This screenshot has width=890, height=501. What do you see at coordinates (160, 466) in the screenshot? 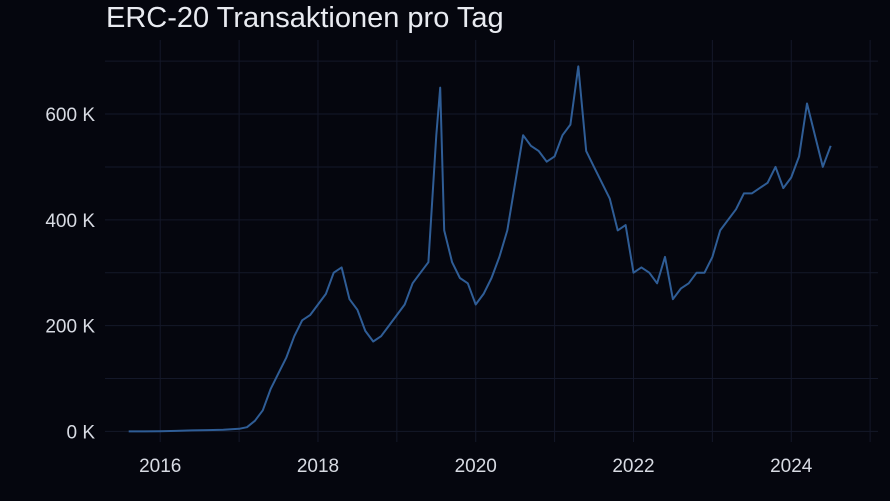
I see `x-tick-label: 2016` at bounding box center [160, 466].